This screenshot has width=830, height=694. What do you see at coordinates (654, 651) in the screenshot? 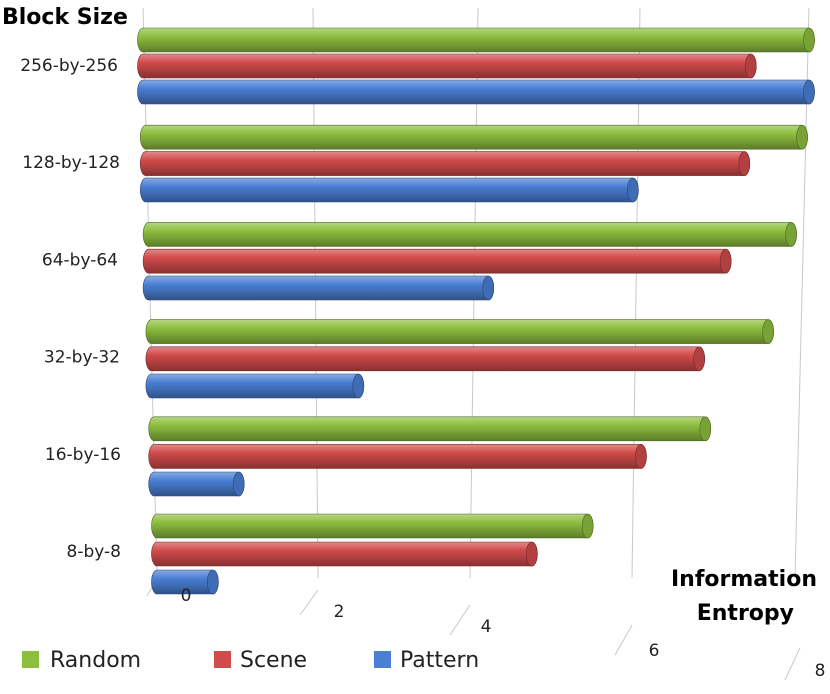
I see `x-tick-label: 6` at bounding box center [654, 651].